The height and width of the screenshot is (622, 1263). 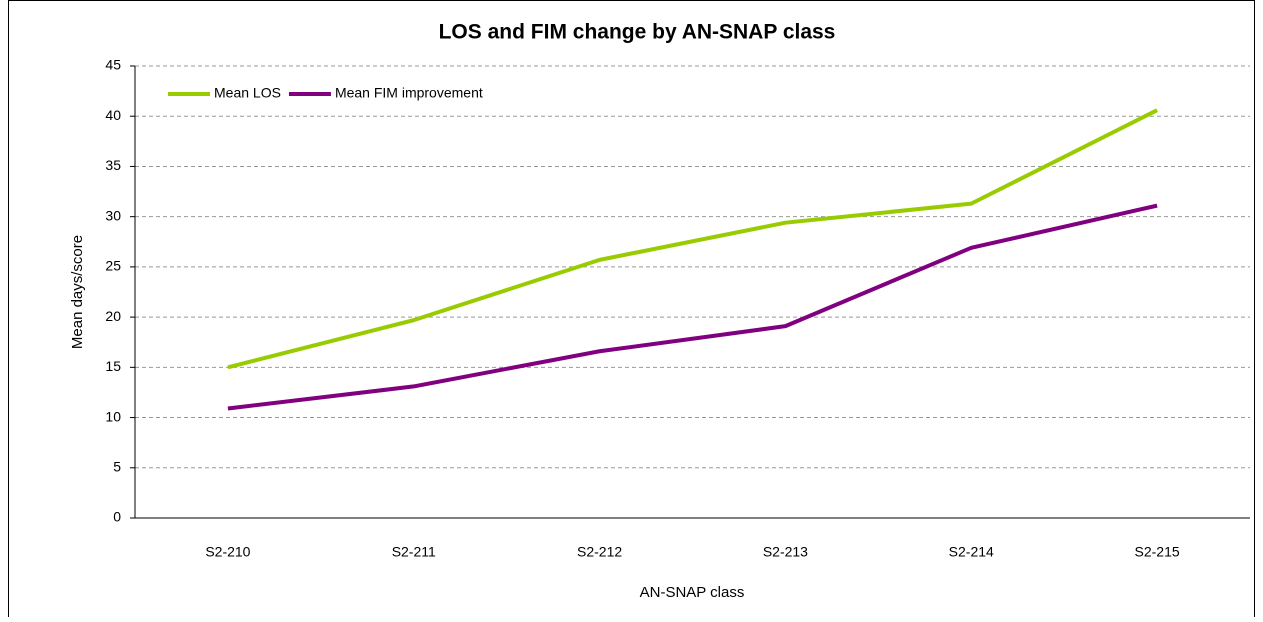 I want to click on y-tick-label: 5, so click(x=117, y=466).